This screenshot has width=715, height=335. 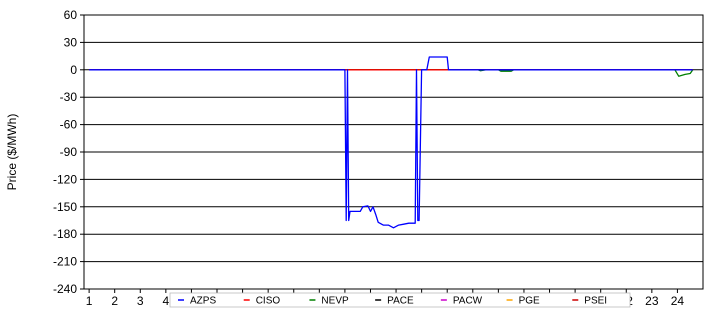 I want to click on legend-label-ciso: CISO, so click(x=268, y=301).